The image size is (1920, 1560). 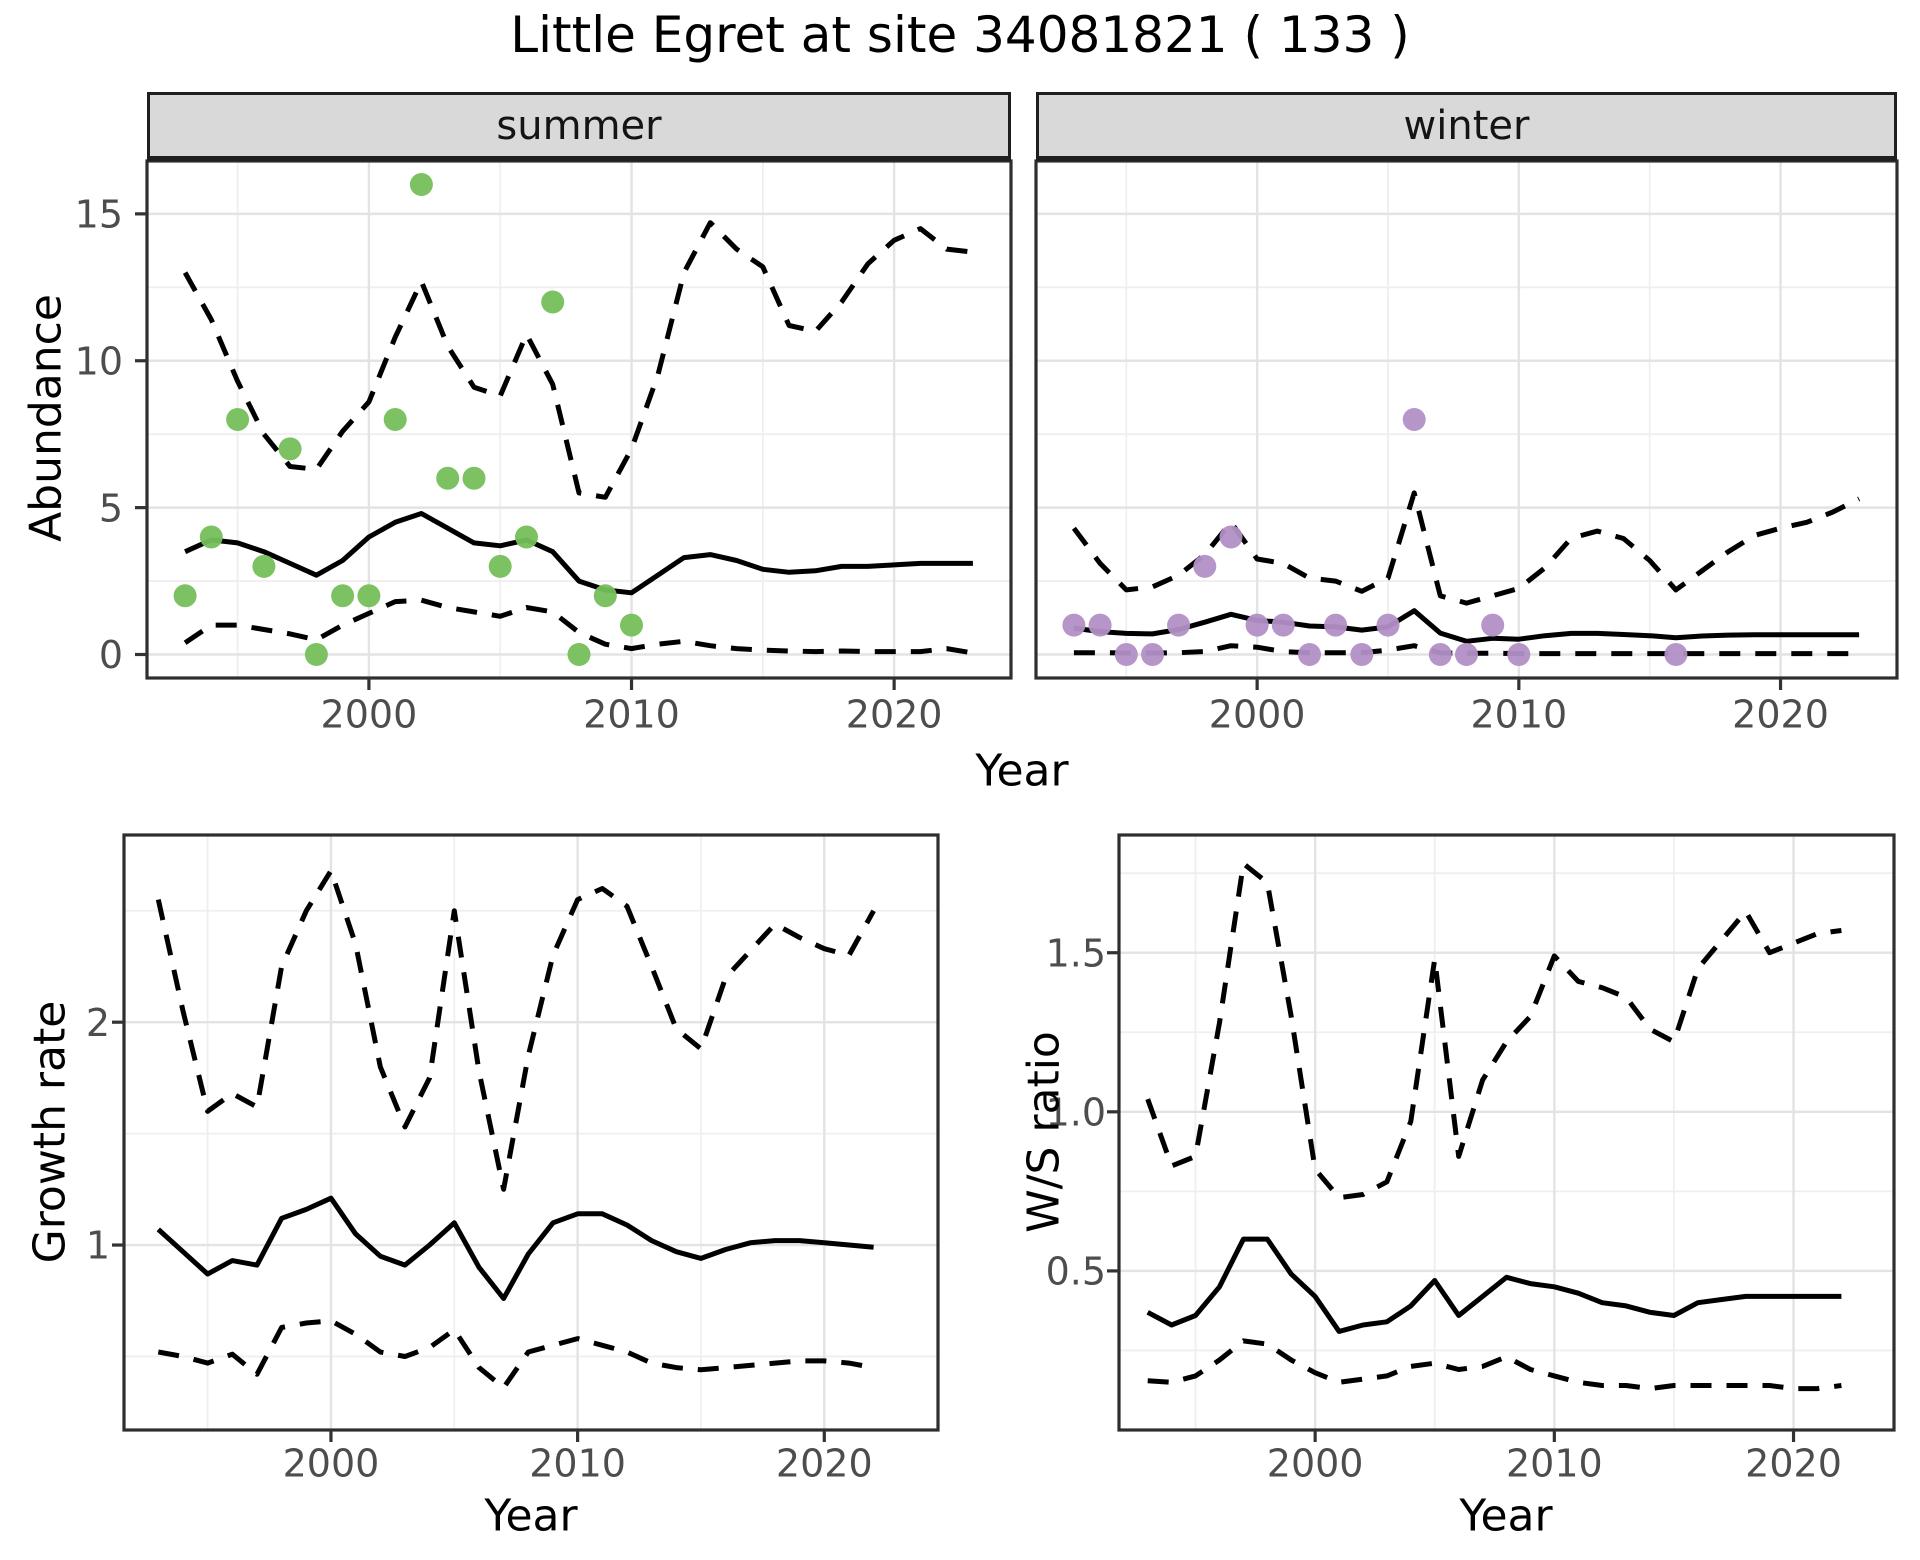 What do you see at coordinates (98, 1023) in the screenshot?
I see `y-tick-label: 2` at bounding box center [98, 1023].